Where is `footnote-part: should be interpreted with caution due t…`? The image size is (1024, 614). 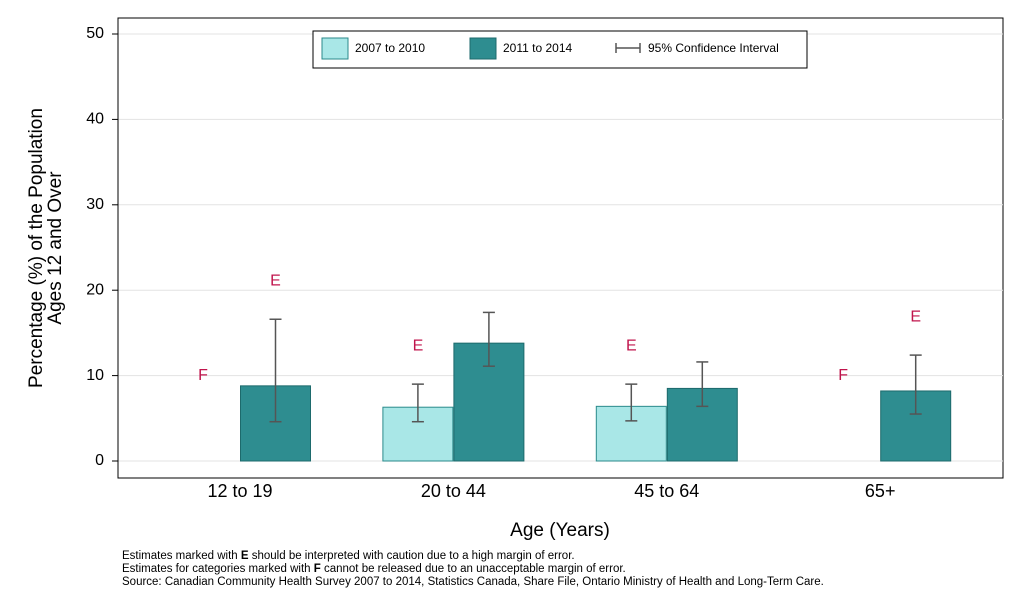 footnote-part: should be interpreted with caution due t… is located at coordinates (412, 556).